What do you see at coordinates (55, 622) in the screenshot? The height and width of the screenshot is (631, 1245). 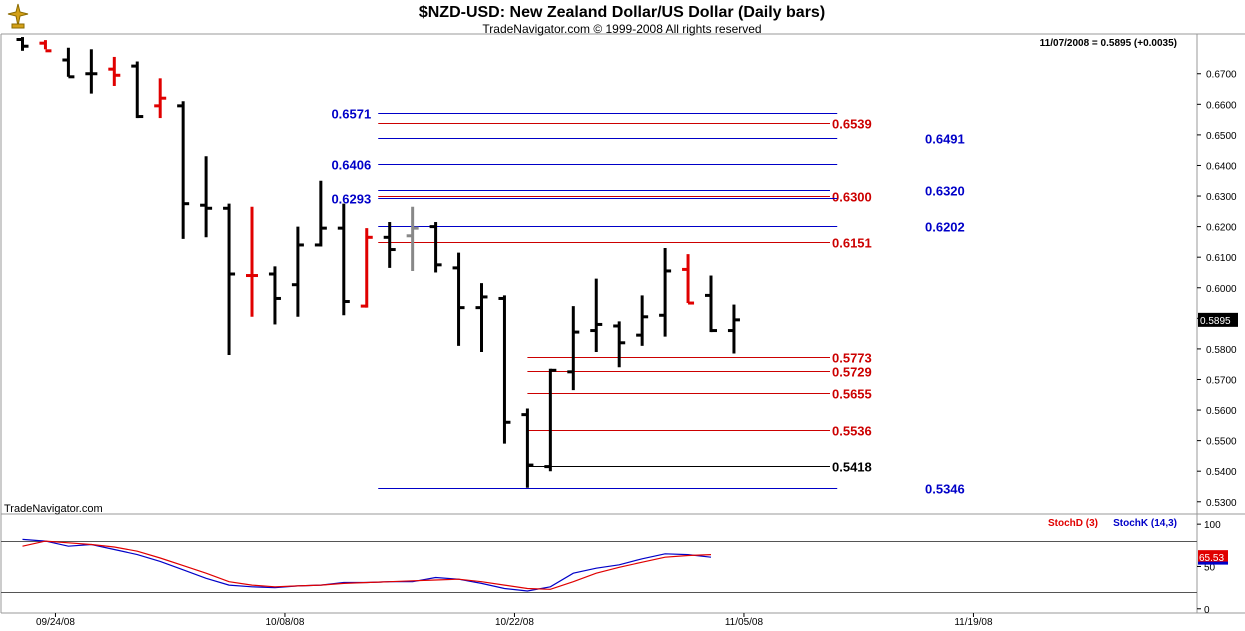 I see `date-tick-label: 09/24/08` at bounding box center [55, 622].